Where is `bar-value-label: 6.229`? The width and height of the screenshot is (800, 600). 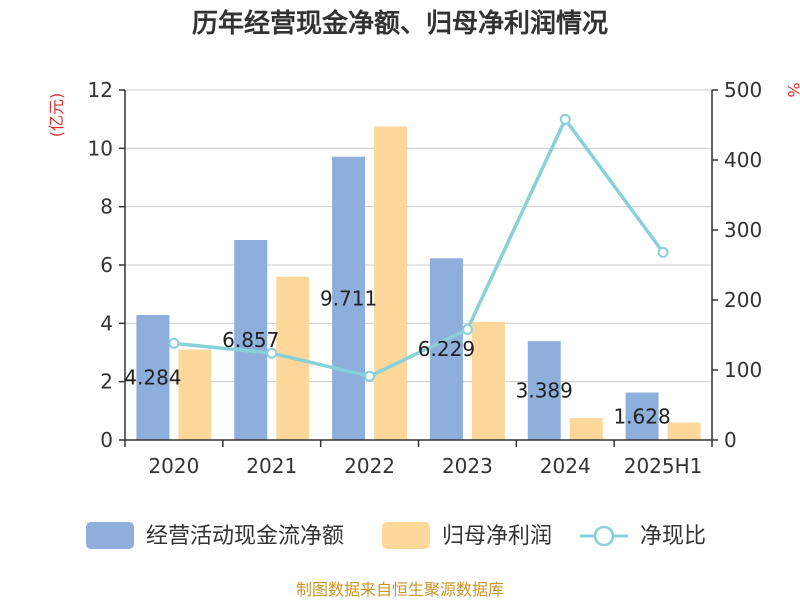 bar-value-label: 6.229 is located at coordinates (446, 349).